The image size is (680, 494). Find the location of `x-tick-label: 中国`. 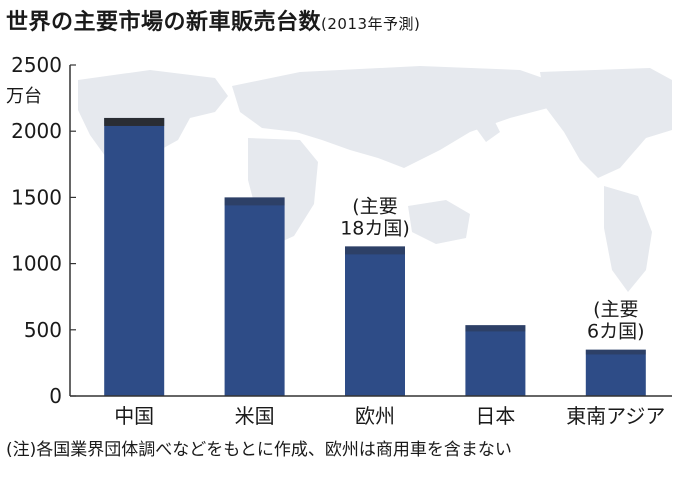

x-tick-label: 中国 is located at coordinates (134, 416).